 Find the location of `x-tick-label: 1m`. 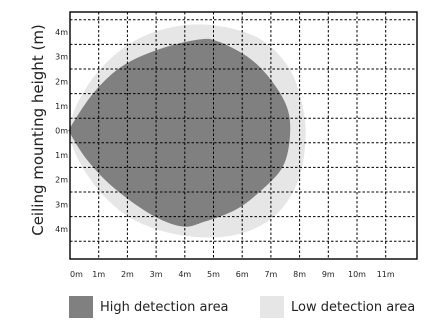

x-tick-label: 1m is located at coordinates (98, 274).